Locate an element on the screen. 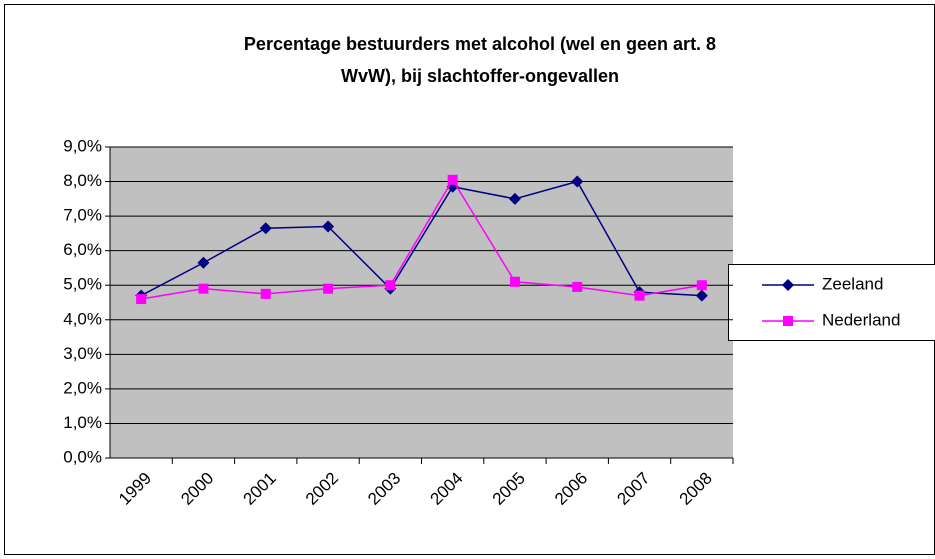  legend-label: Nederland is located at coordinates (861, 319).